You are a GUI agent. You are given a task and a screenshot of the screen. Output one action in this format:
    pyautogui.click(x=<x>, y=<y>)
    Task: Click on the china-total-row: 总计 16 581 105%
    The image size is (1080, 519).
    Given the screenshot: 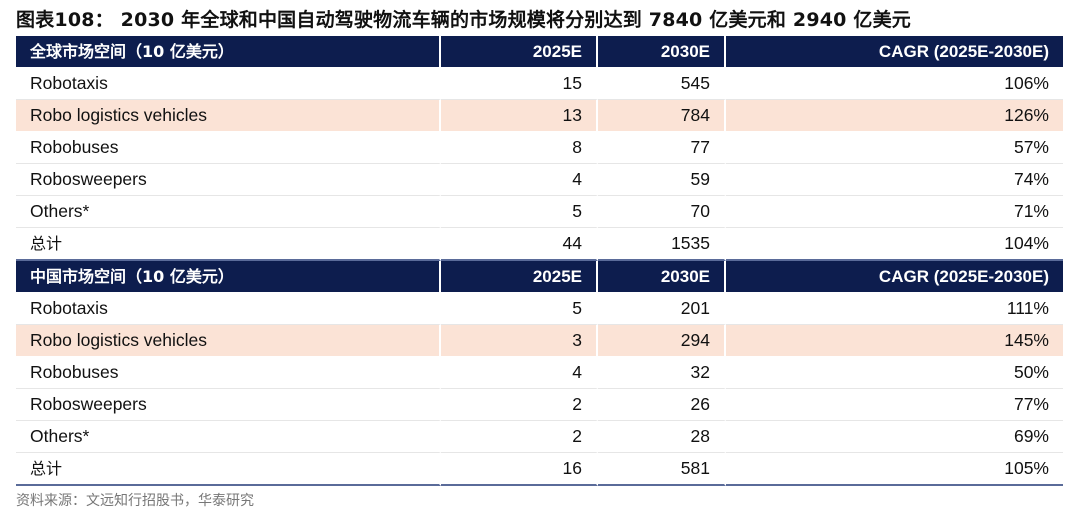 What is the action you would take?
    pyautogui.click(x=539, y=469)
    